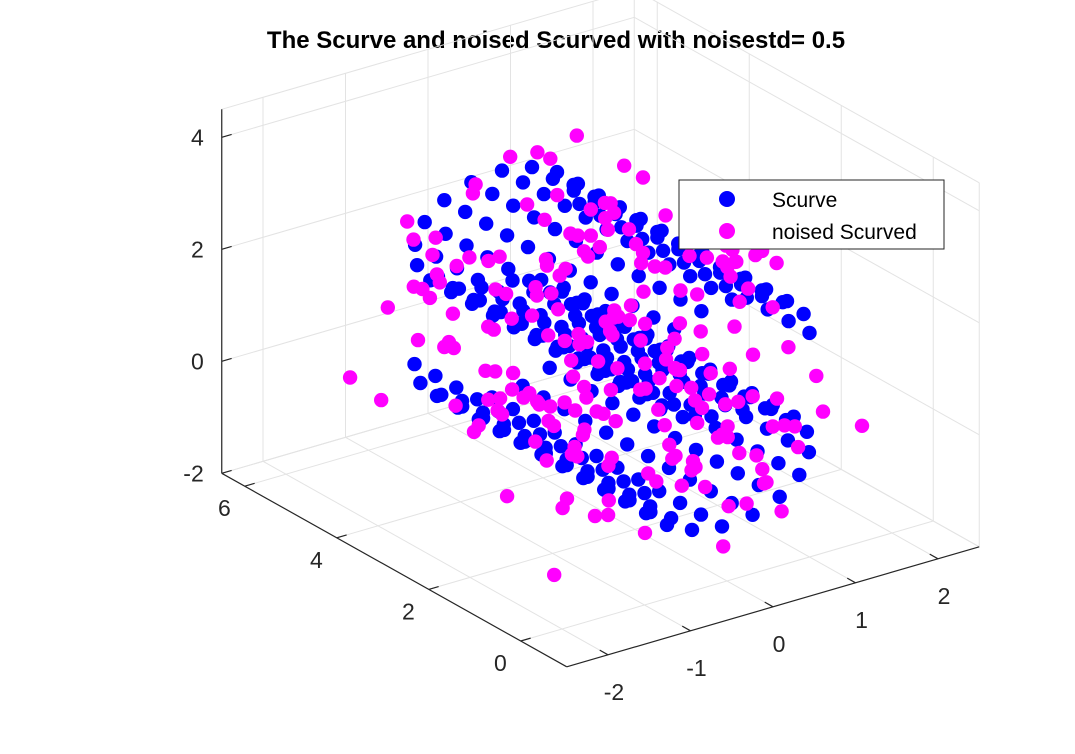  I want to click on y-axis-line, so click(394, 570).